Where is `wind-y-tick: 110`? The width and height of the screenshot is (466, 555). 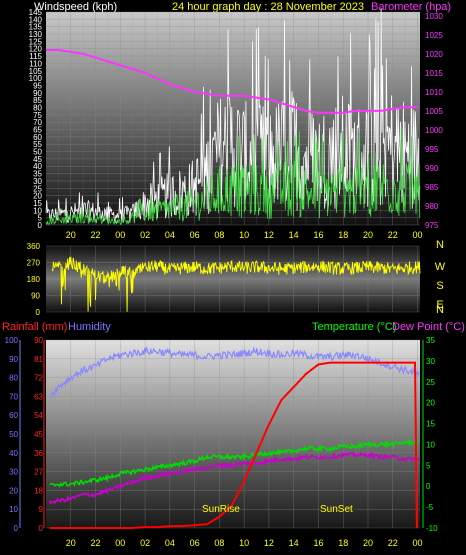 wind-y-tick: 110 is located at coordinates (35, 63).